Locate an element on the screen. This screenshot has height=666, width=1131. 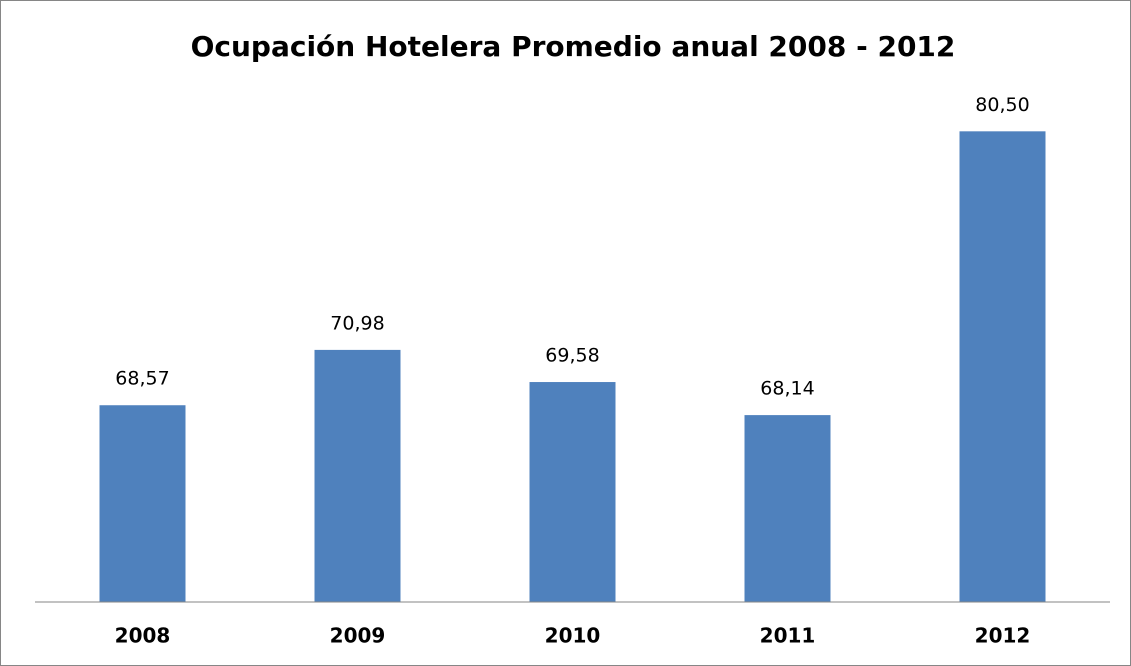
x-tick-label: 2008 is located at coordinates (143, 636).